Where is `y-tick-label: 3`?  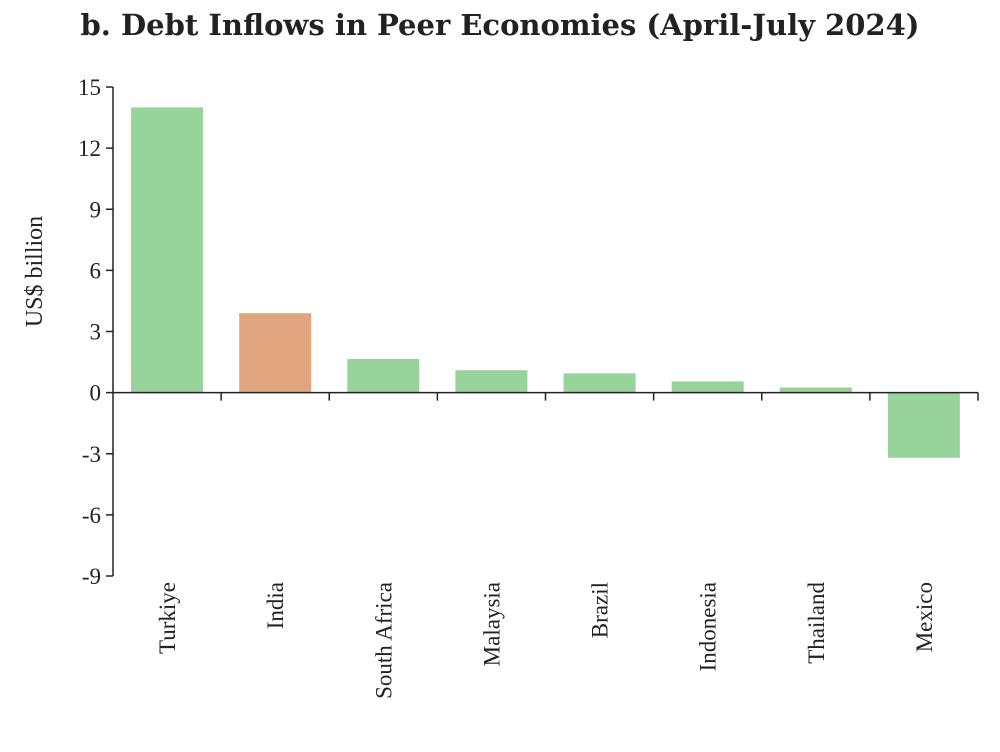 y-tick-label: 3 is located at coordinates (96, 332).